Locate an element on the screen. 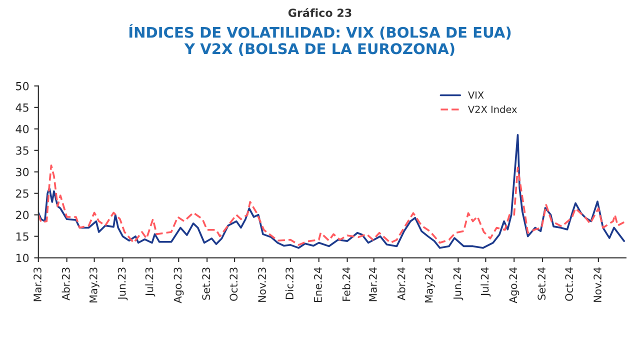 This screenshot has width=640, height=337. chart-subtitle: Gráfico 23 is located at coordinates (320, 13).